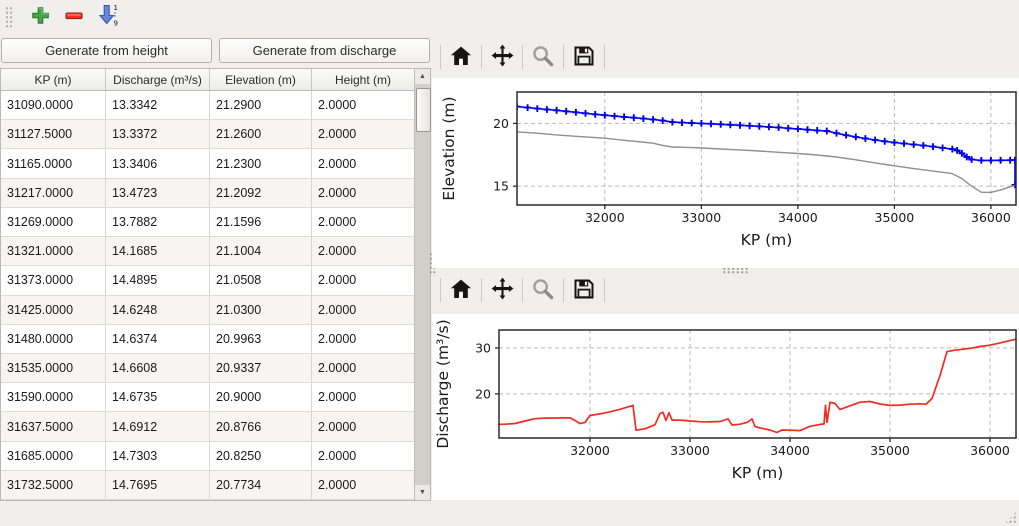 The height and width of the screenshot is (526, 1019). I want to click on table-cell: 13.3372, so click(158, 134).